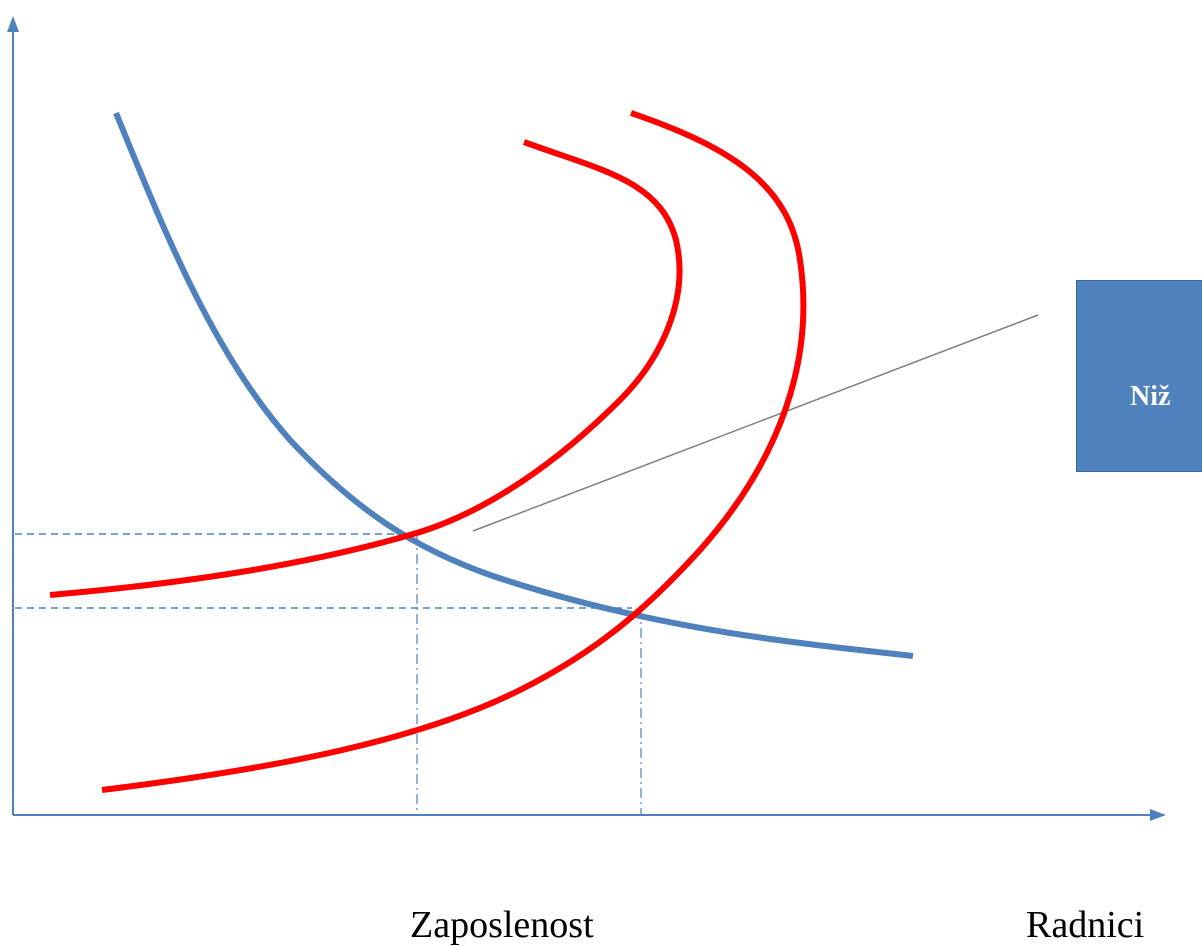 The width and height of the screenshot is (1202, 946). What do you see at coordinates (1085, 925) in the screenshot?
I see `workers-axis-label: Radnici` at bounding box center [1085, 925].